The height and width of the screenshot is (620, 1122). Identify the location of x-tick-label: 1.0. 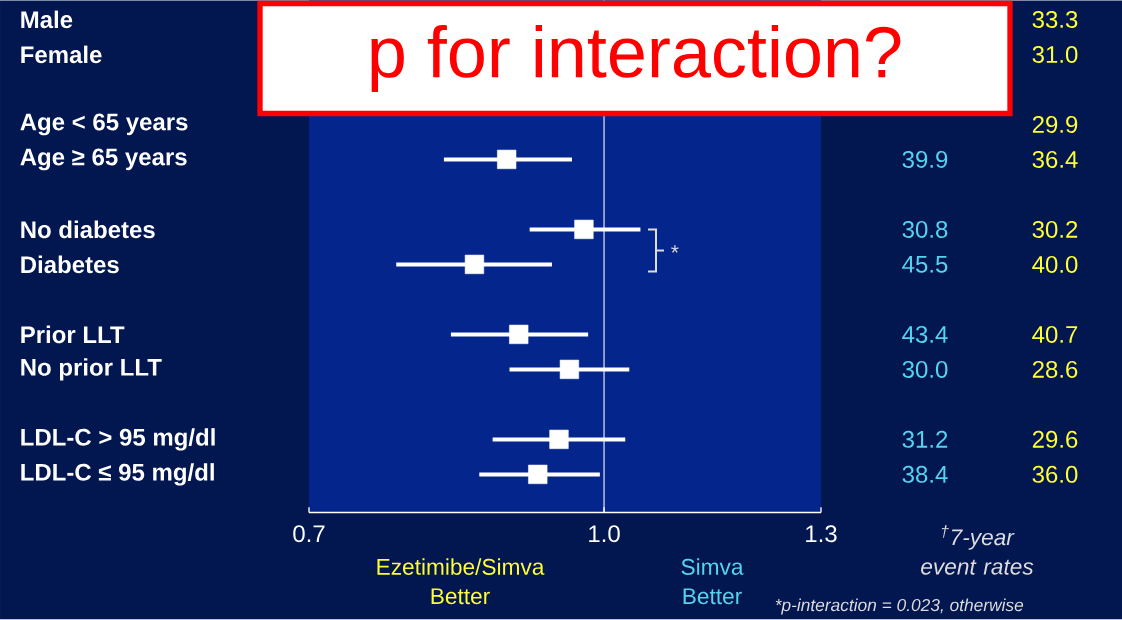
(604, 534).